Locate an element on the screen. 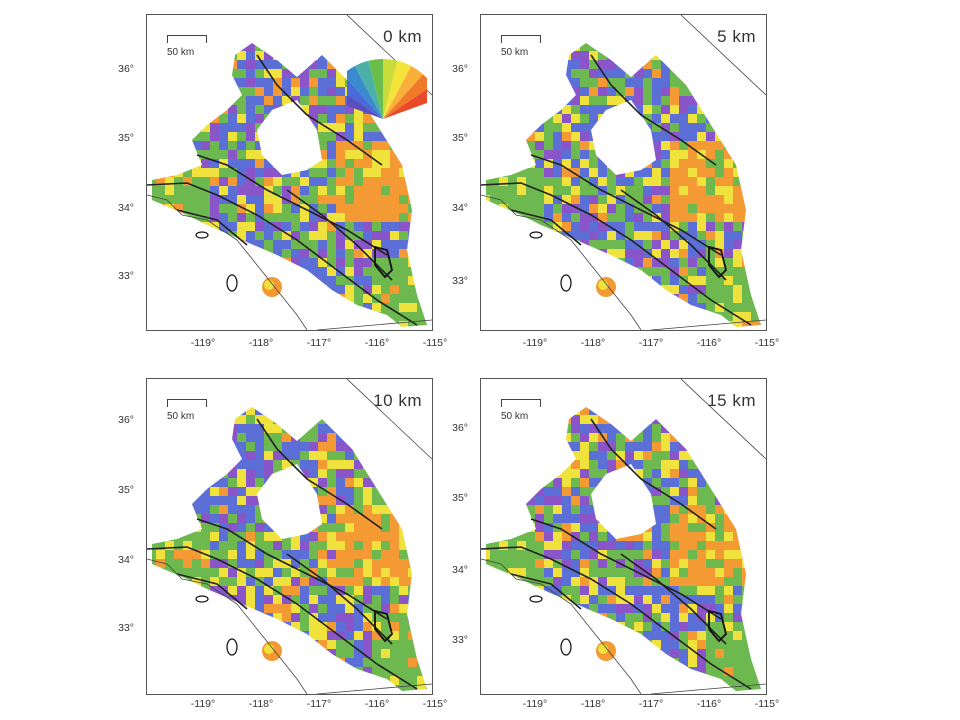 This screenshot has width=960, height=720. depth-label: 5 km is located at coordinates (736, 36).